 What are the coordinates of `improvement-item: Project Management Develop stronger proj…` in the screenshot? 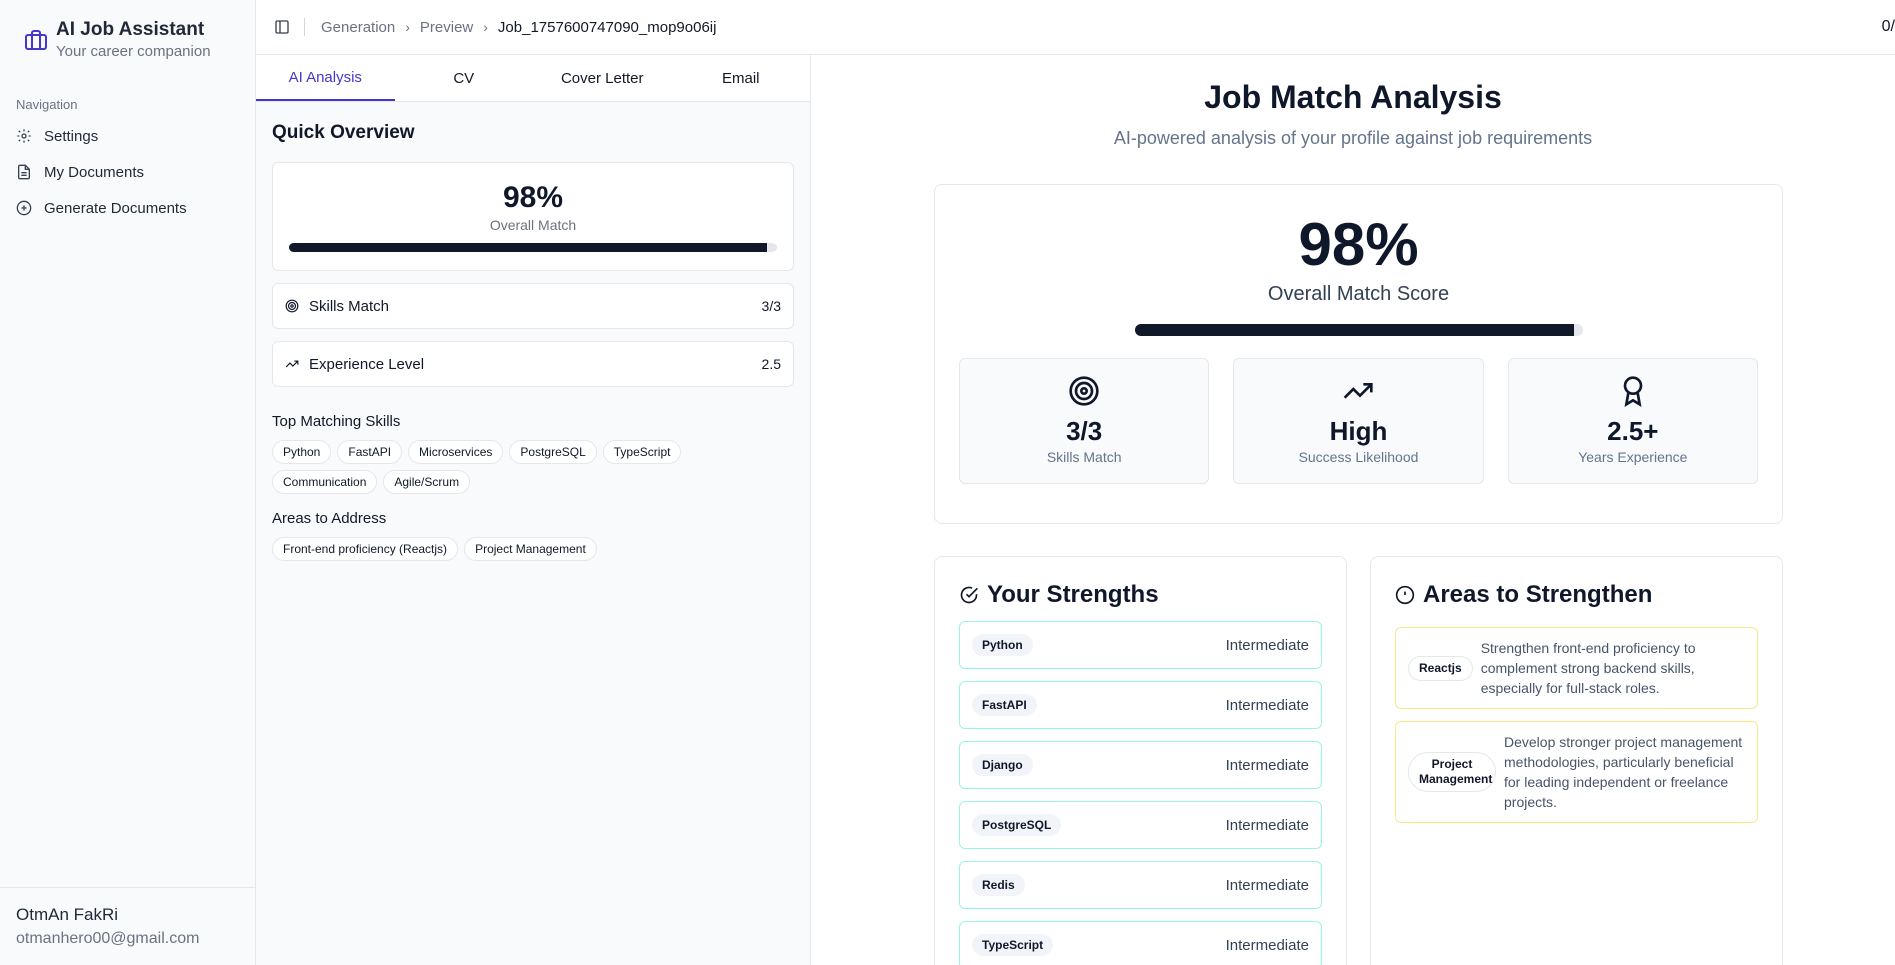 It's located at (1576, 772).